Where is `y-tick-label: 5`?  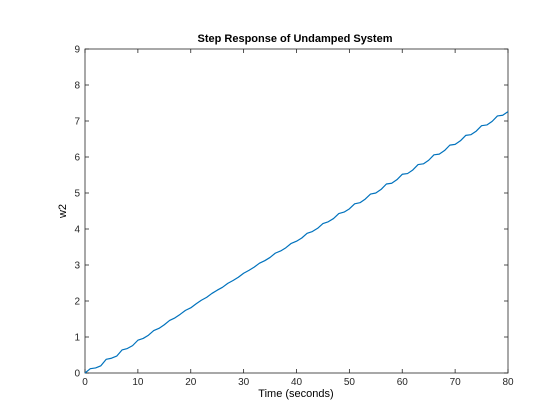 y-tick-label: 5 is located at coordinates (77, 194).